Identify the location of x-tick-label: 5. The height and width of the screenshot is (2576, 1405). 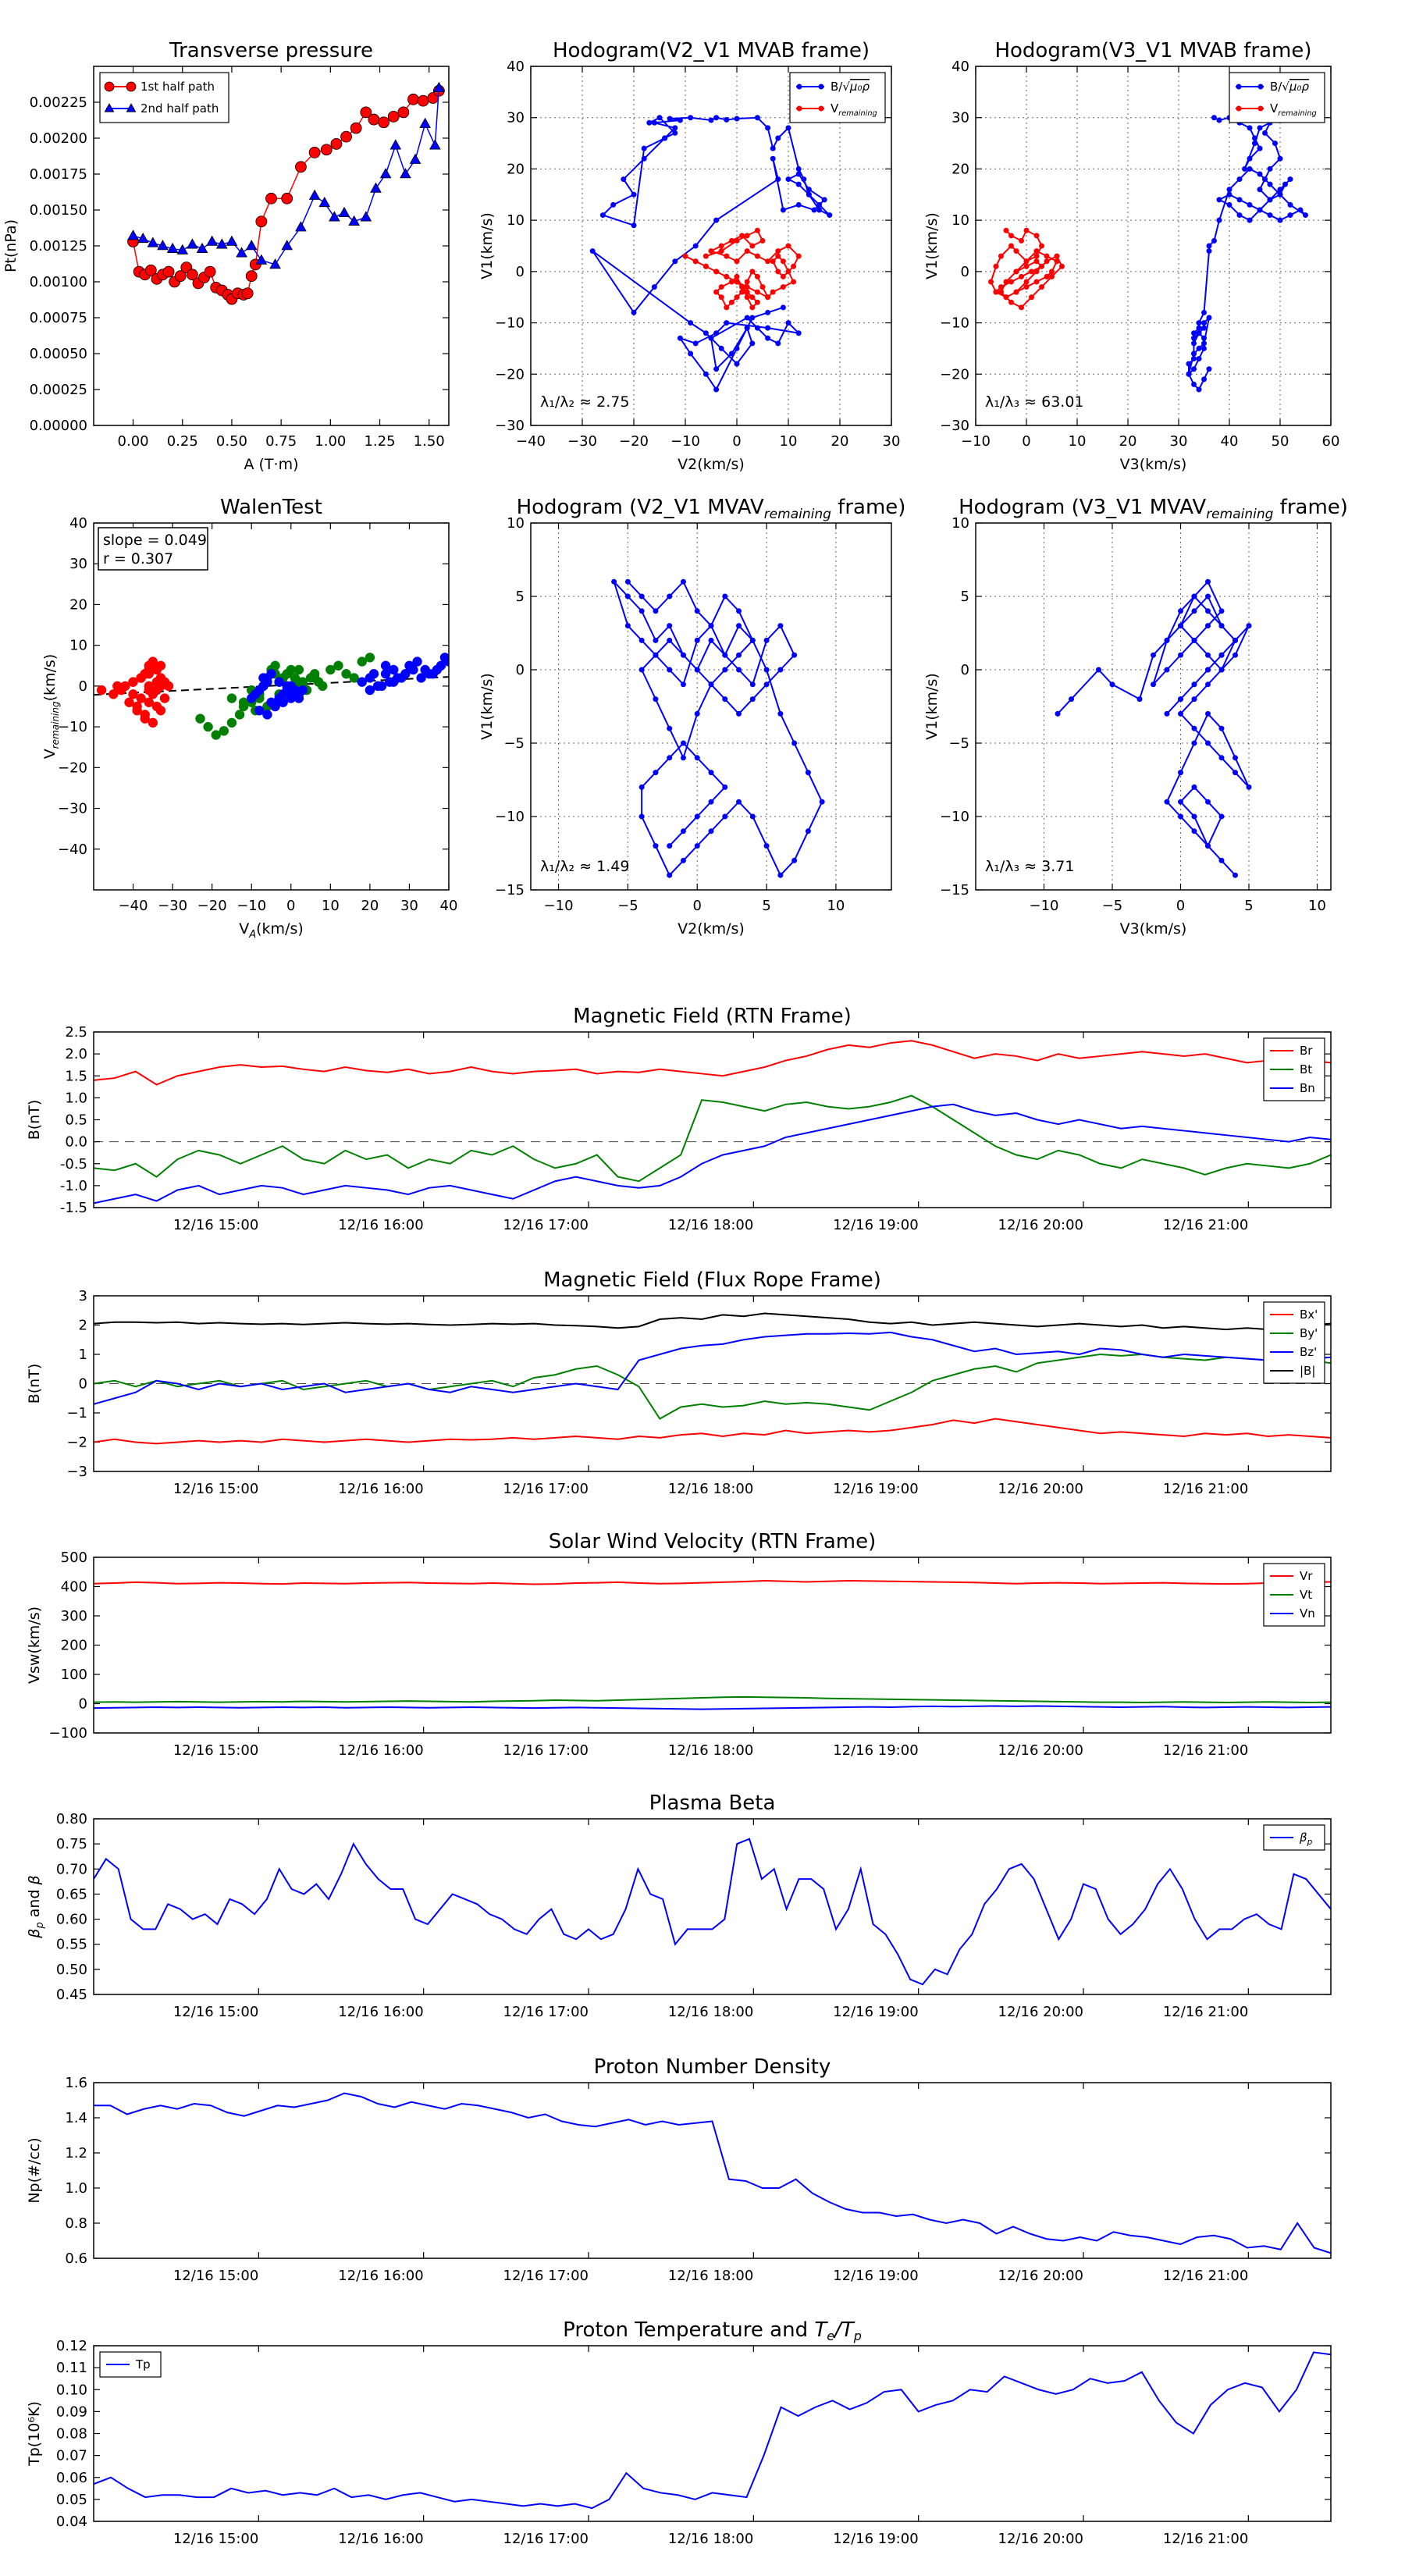
(1248, 906).